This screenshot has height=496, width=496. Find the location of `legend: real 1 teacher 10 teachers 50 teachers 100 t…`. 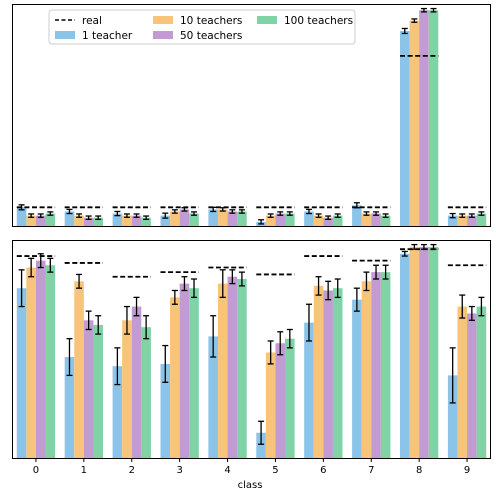

legend: real 1 teacher 10 teachers 50 teachers 100 t… is located at coordinates (202, 27).